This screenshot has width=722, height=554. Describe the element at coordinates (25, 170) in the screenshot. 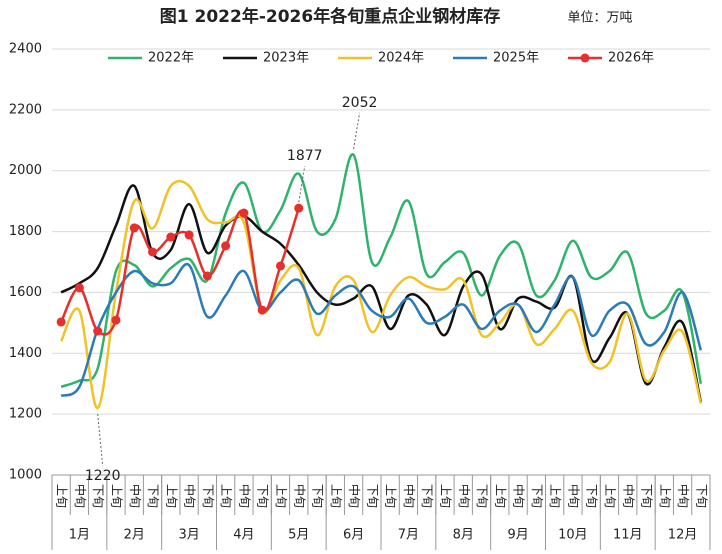

I see `y-tick-label: 2000` at that location.